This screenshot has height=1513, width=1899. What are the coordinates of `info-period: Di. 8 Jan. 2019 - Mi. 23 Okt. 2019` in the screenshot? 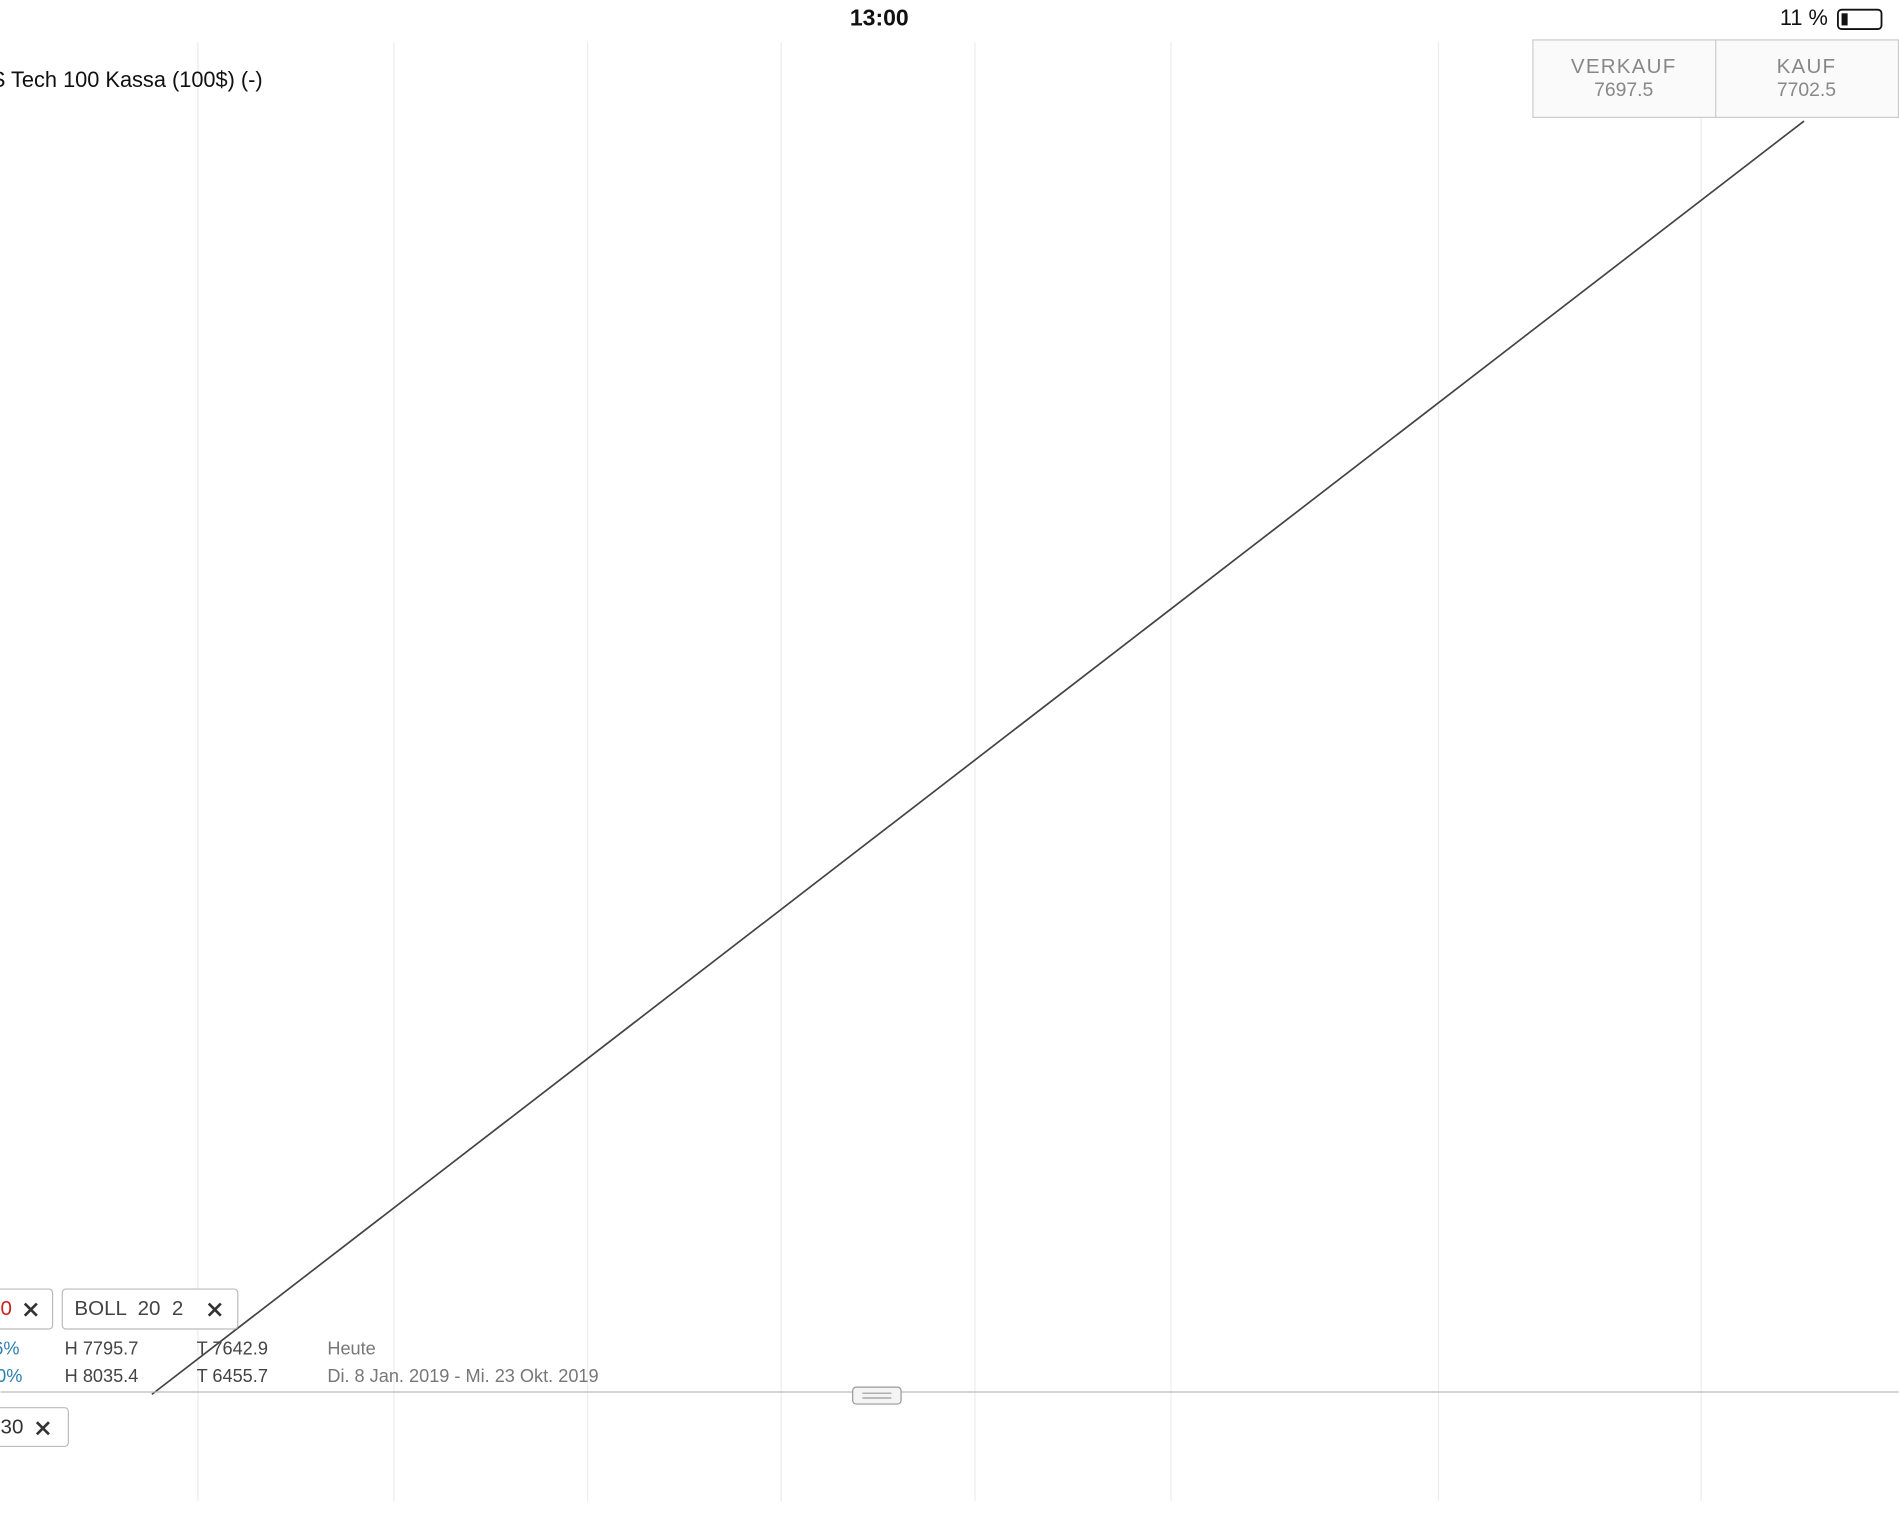 It's located at (462, 1376).